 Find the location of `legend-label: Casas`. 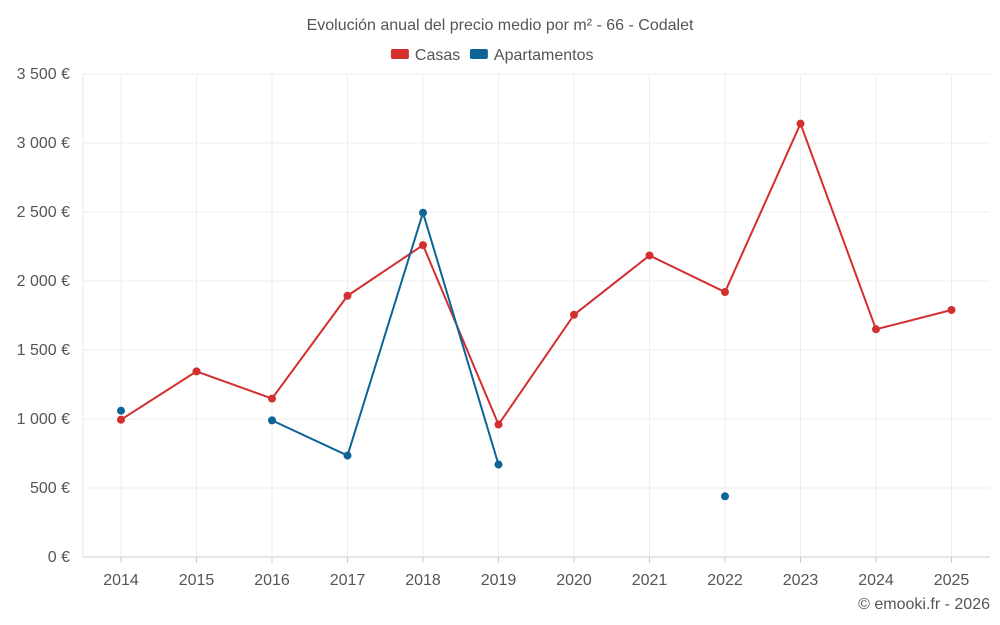

legend-label: Casas is located at coordinates (437, 55).